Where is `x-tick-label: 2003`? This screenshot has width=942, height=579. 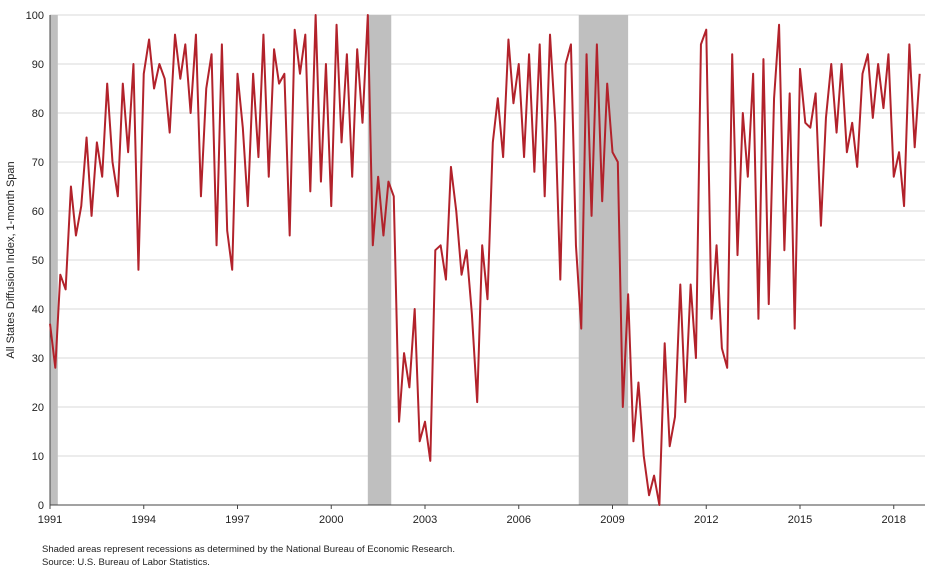
x-tick-label: 2003 is located at coordinates (425, 520).